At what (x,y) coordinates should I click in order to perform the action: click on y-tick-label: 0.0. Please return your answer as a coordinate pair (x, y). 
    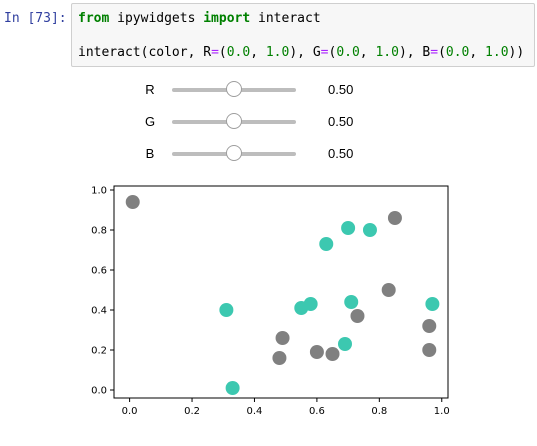
    Looking at the image, I should click on (99, 391).